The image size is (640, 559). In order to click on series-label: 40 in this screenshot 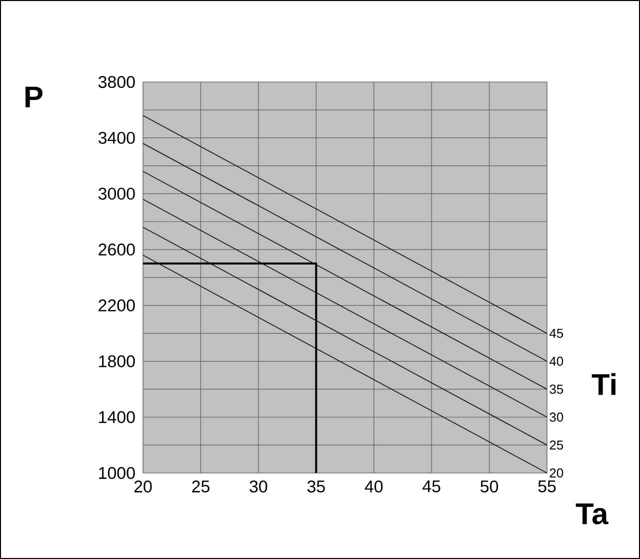, I will do `click(556, 361)`.